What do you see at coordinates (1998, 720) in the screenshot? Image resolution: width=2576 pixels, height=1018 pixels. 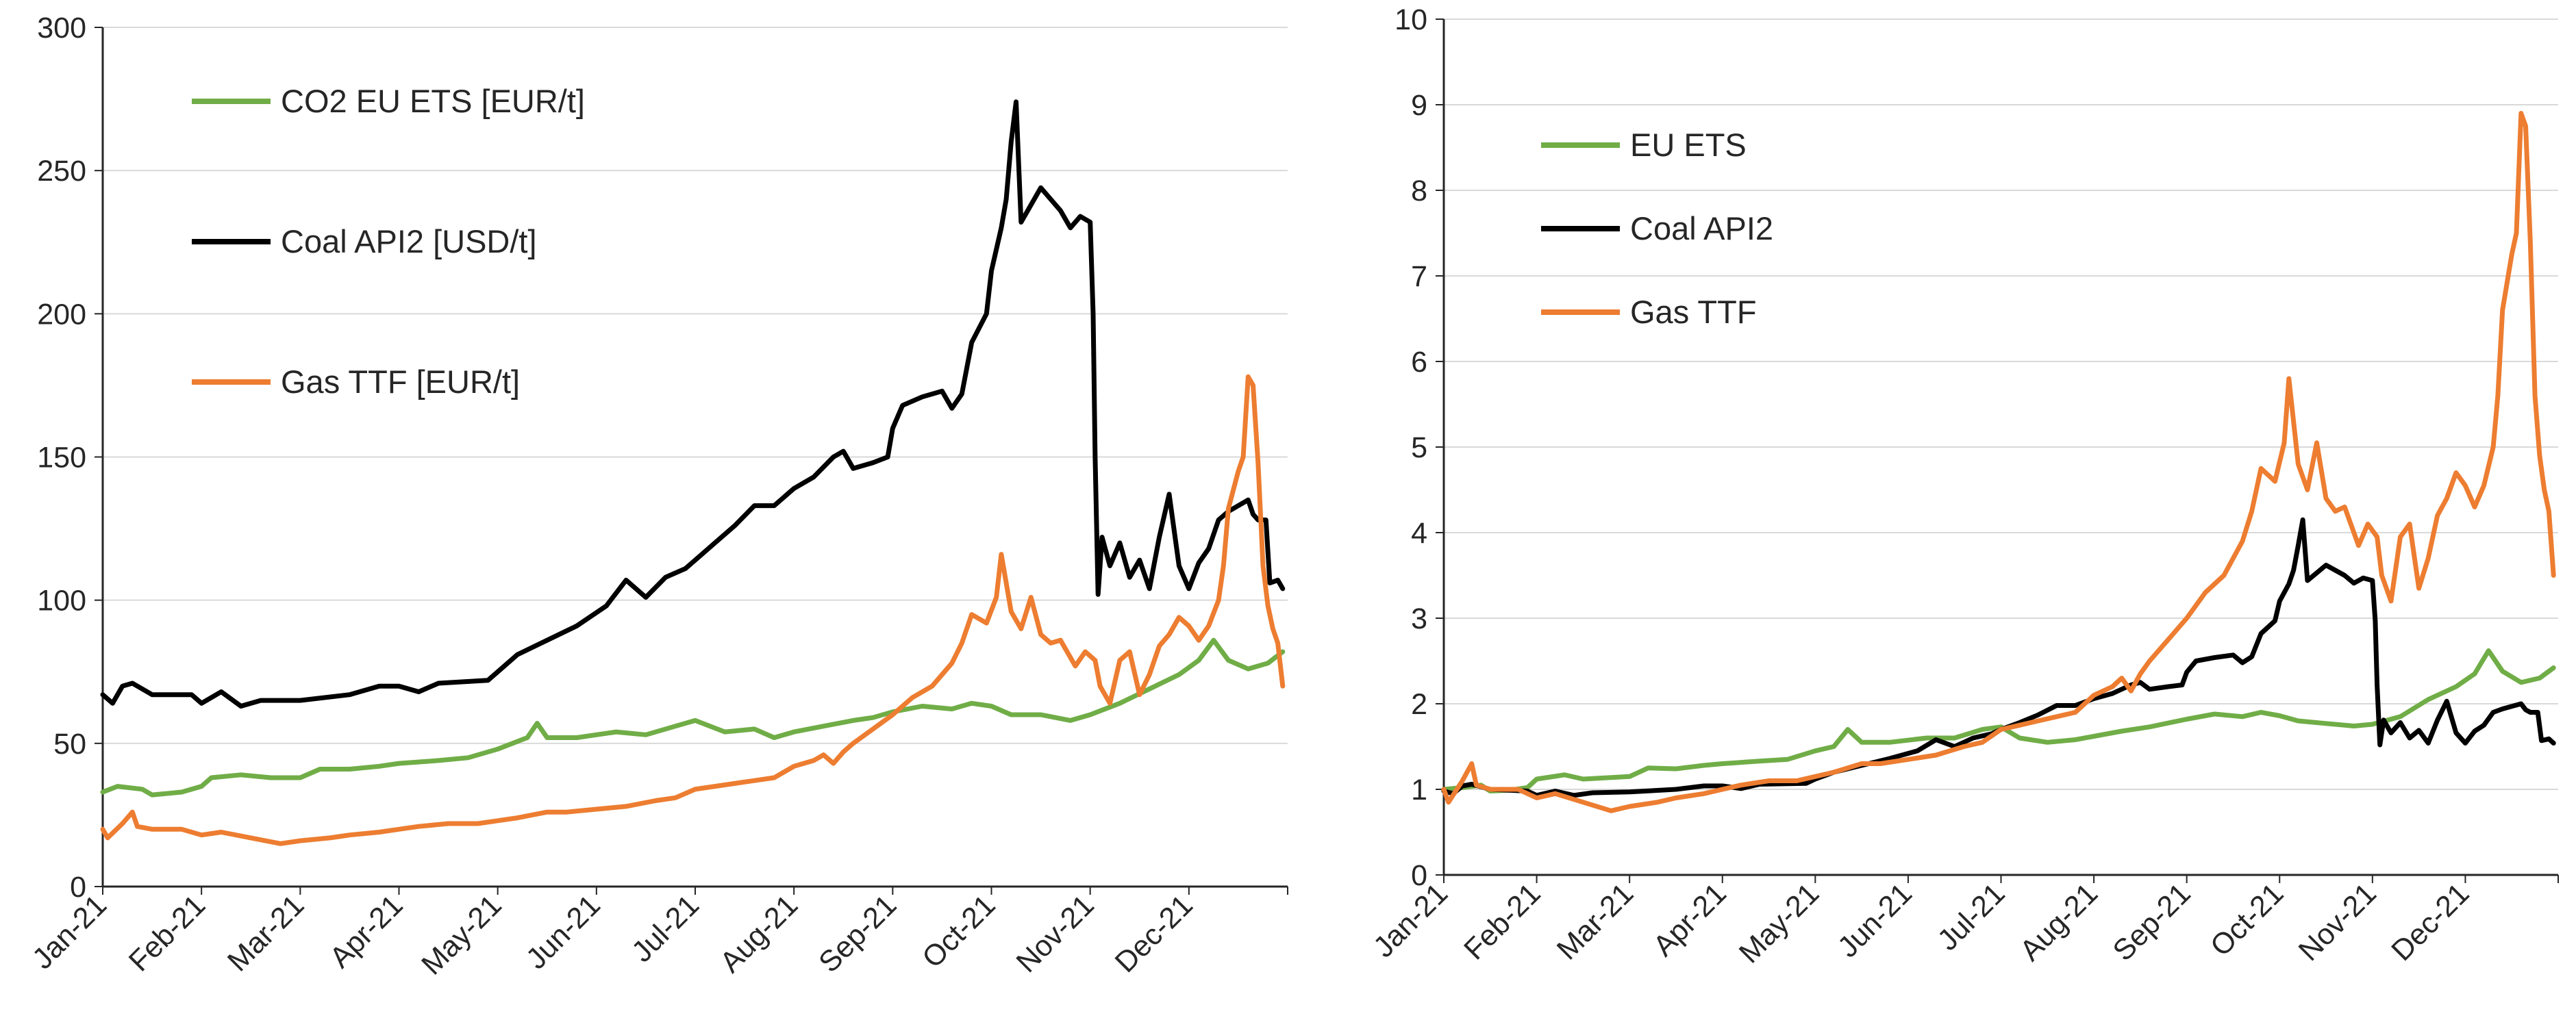 I see `series-line-eu-ets` at bounding box center [1998, 720].